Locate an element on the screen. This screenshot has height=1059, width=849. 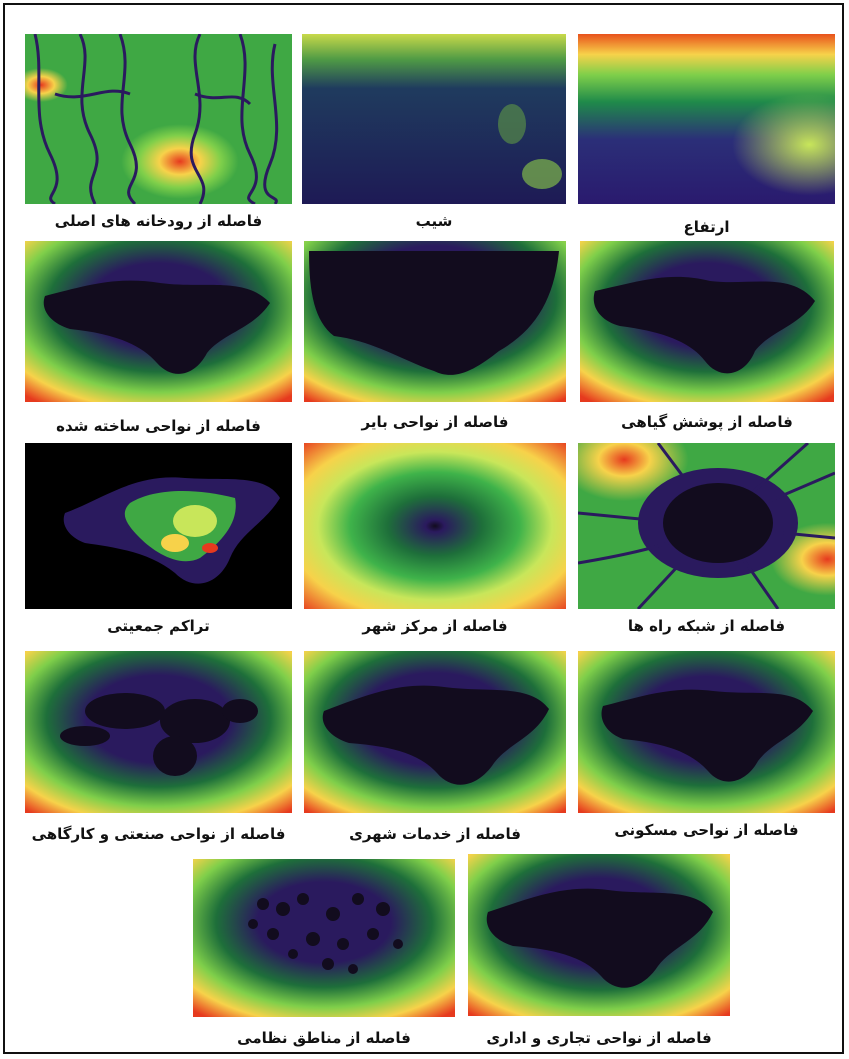
military-distance-map-image is located at coordinates (324, 938).